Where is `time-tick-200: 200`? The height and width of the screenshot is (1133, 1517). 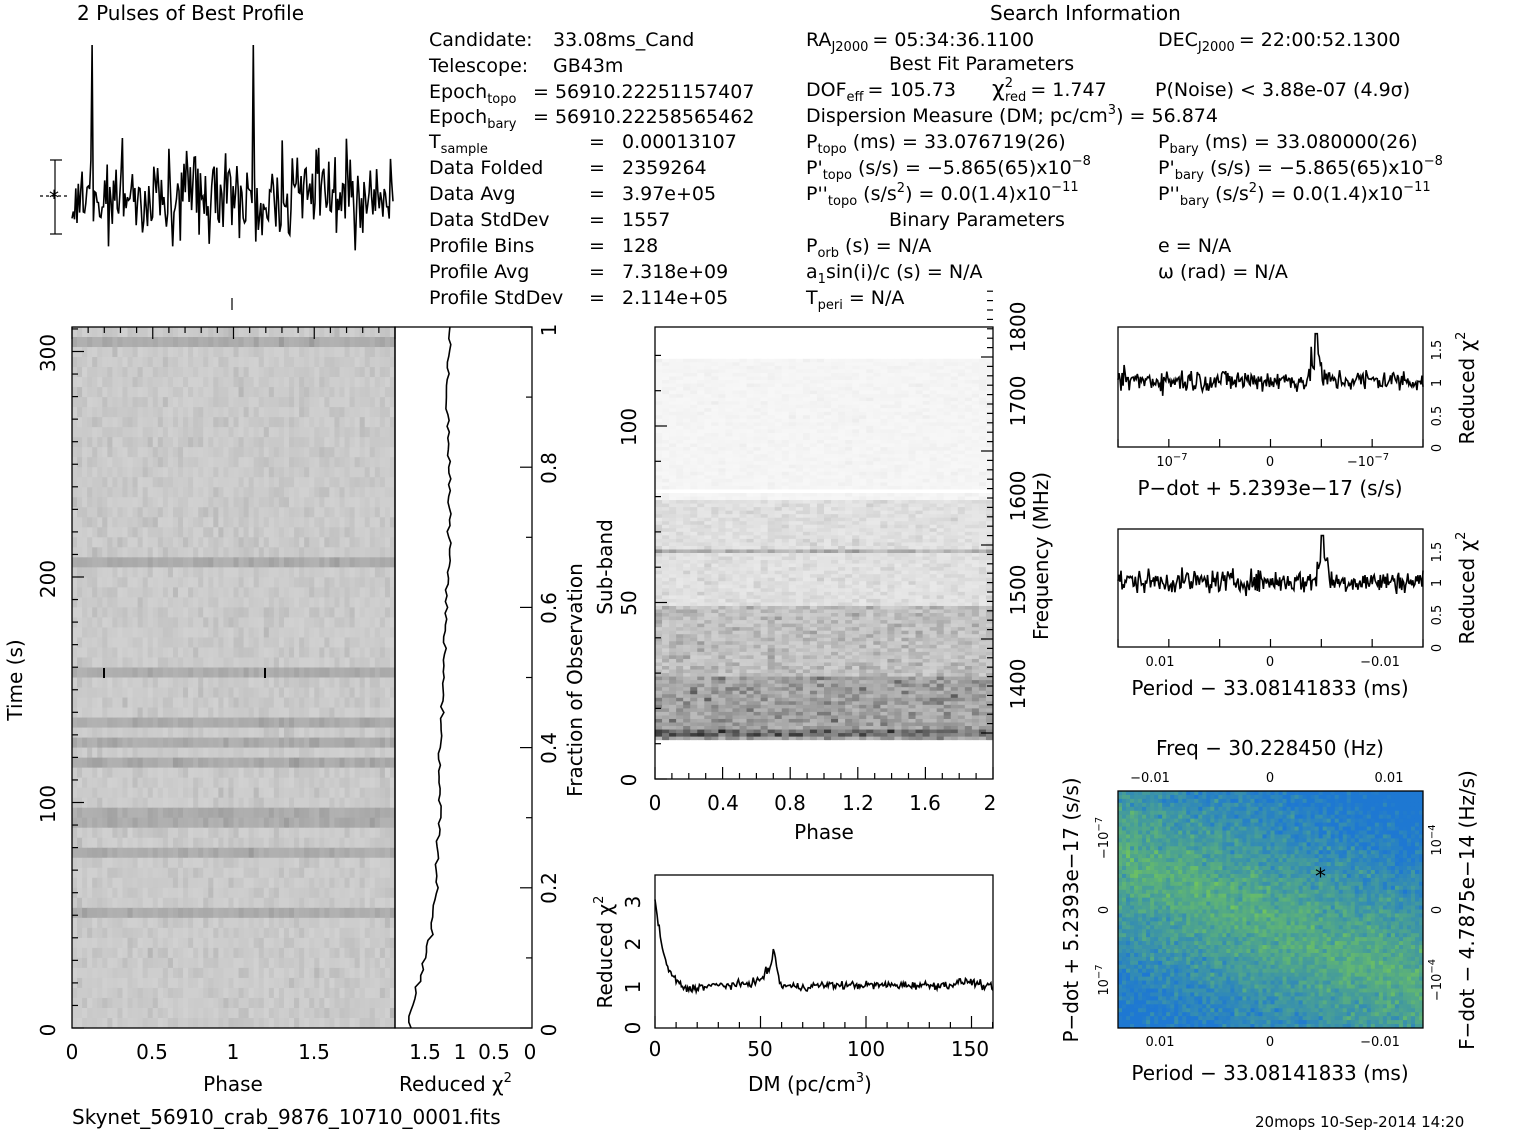
time-tick-200: 200 is located at coordinates (48, 579).